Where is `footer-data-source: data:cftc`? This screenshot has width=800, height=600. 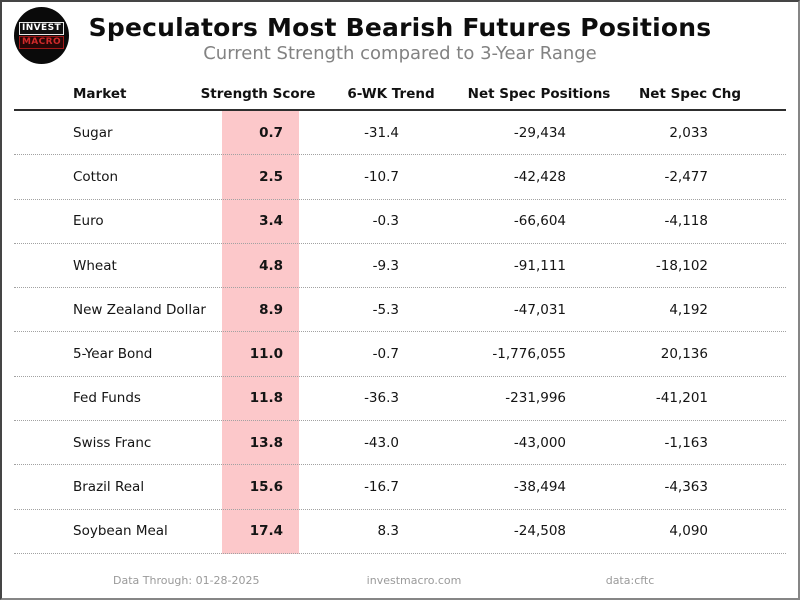 footer-data-source: data:cftc is located at coordinates (630, 580).